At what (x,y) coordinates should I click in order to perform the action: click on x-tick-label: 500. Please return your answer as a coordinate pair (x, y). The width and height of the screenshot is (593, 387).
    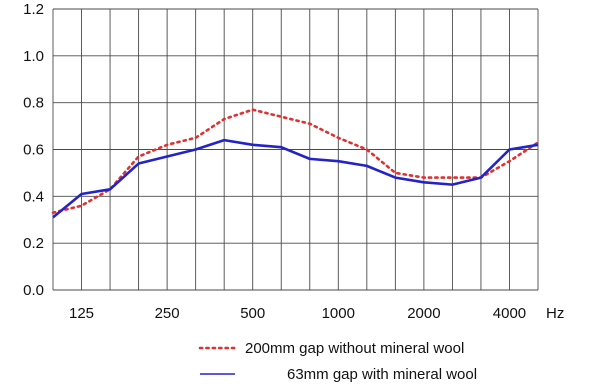
    Looking at the image, I should click on (252, 313).